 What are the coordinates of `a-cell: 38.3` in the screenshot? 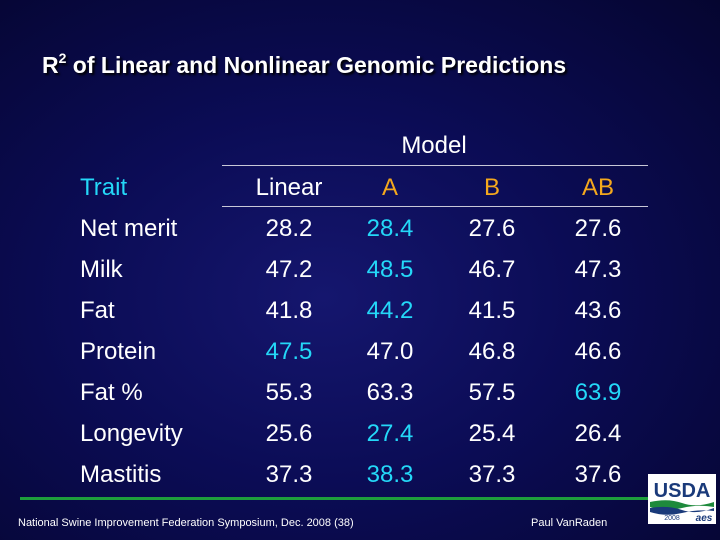 It's located at (390, 474).